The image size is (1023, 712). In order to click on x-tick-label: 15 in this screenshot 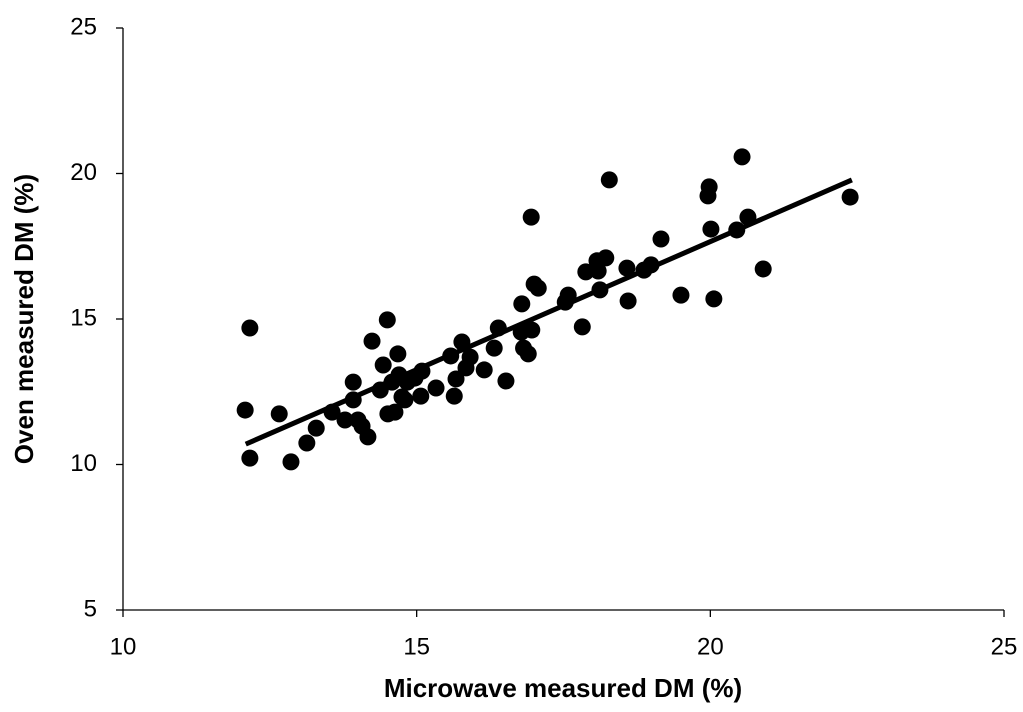, I will do `click(416, 646)`.